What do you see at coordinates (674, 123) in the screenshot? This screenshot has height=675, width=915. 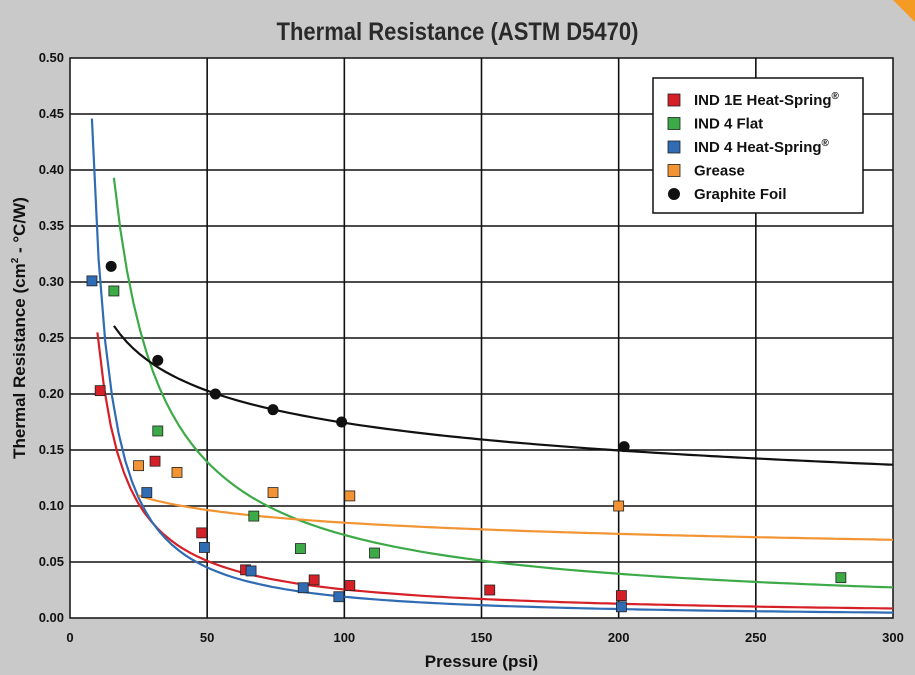 I see `legend-swatch-ind-4-flat` at bounding box center [674, 123].